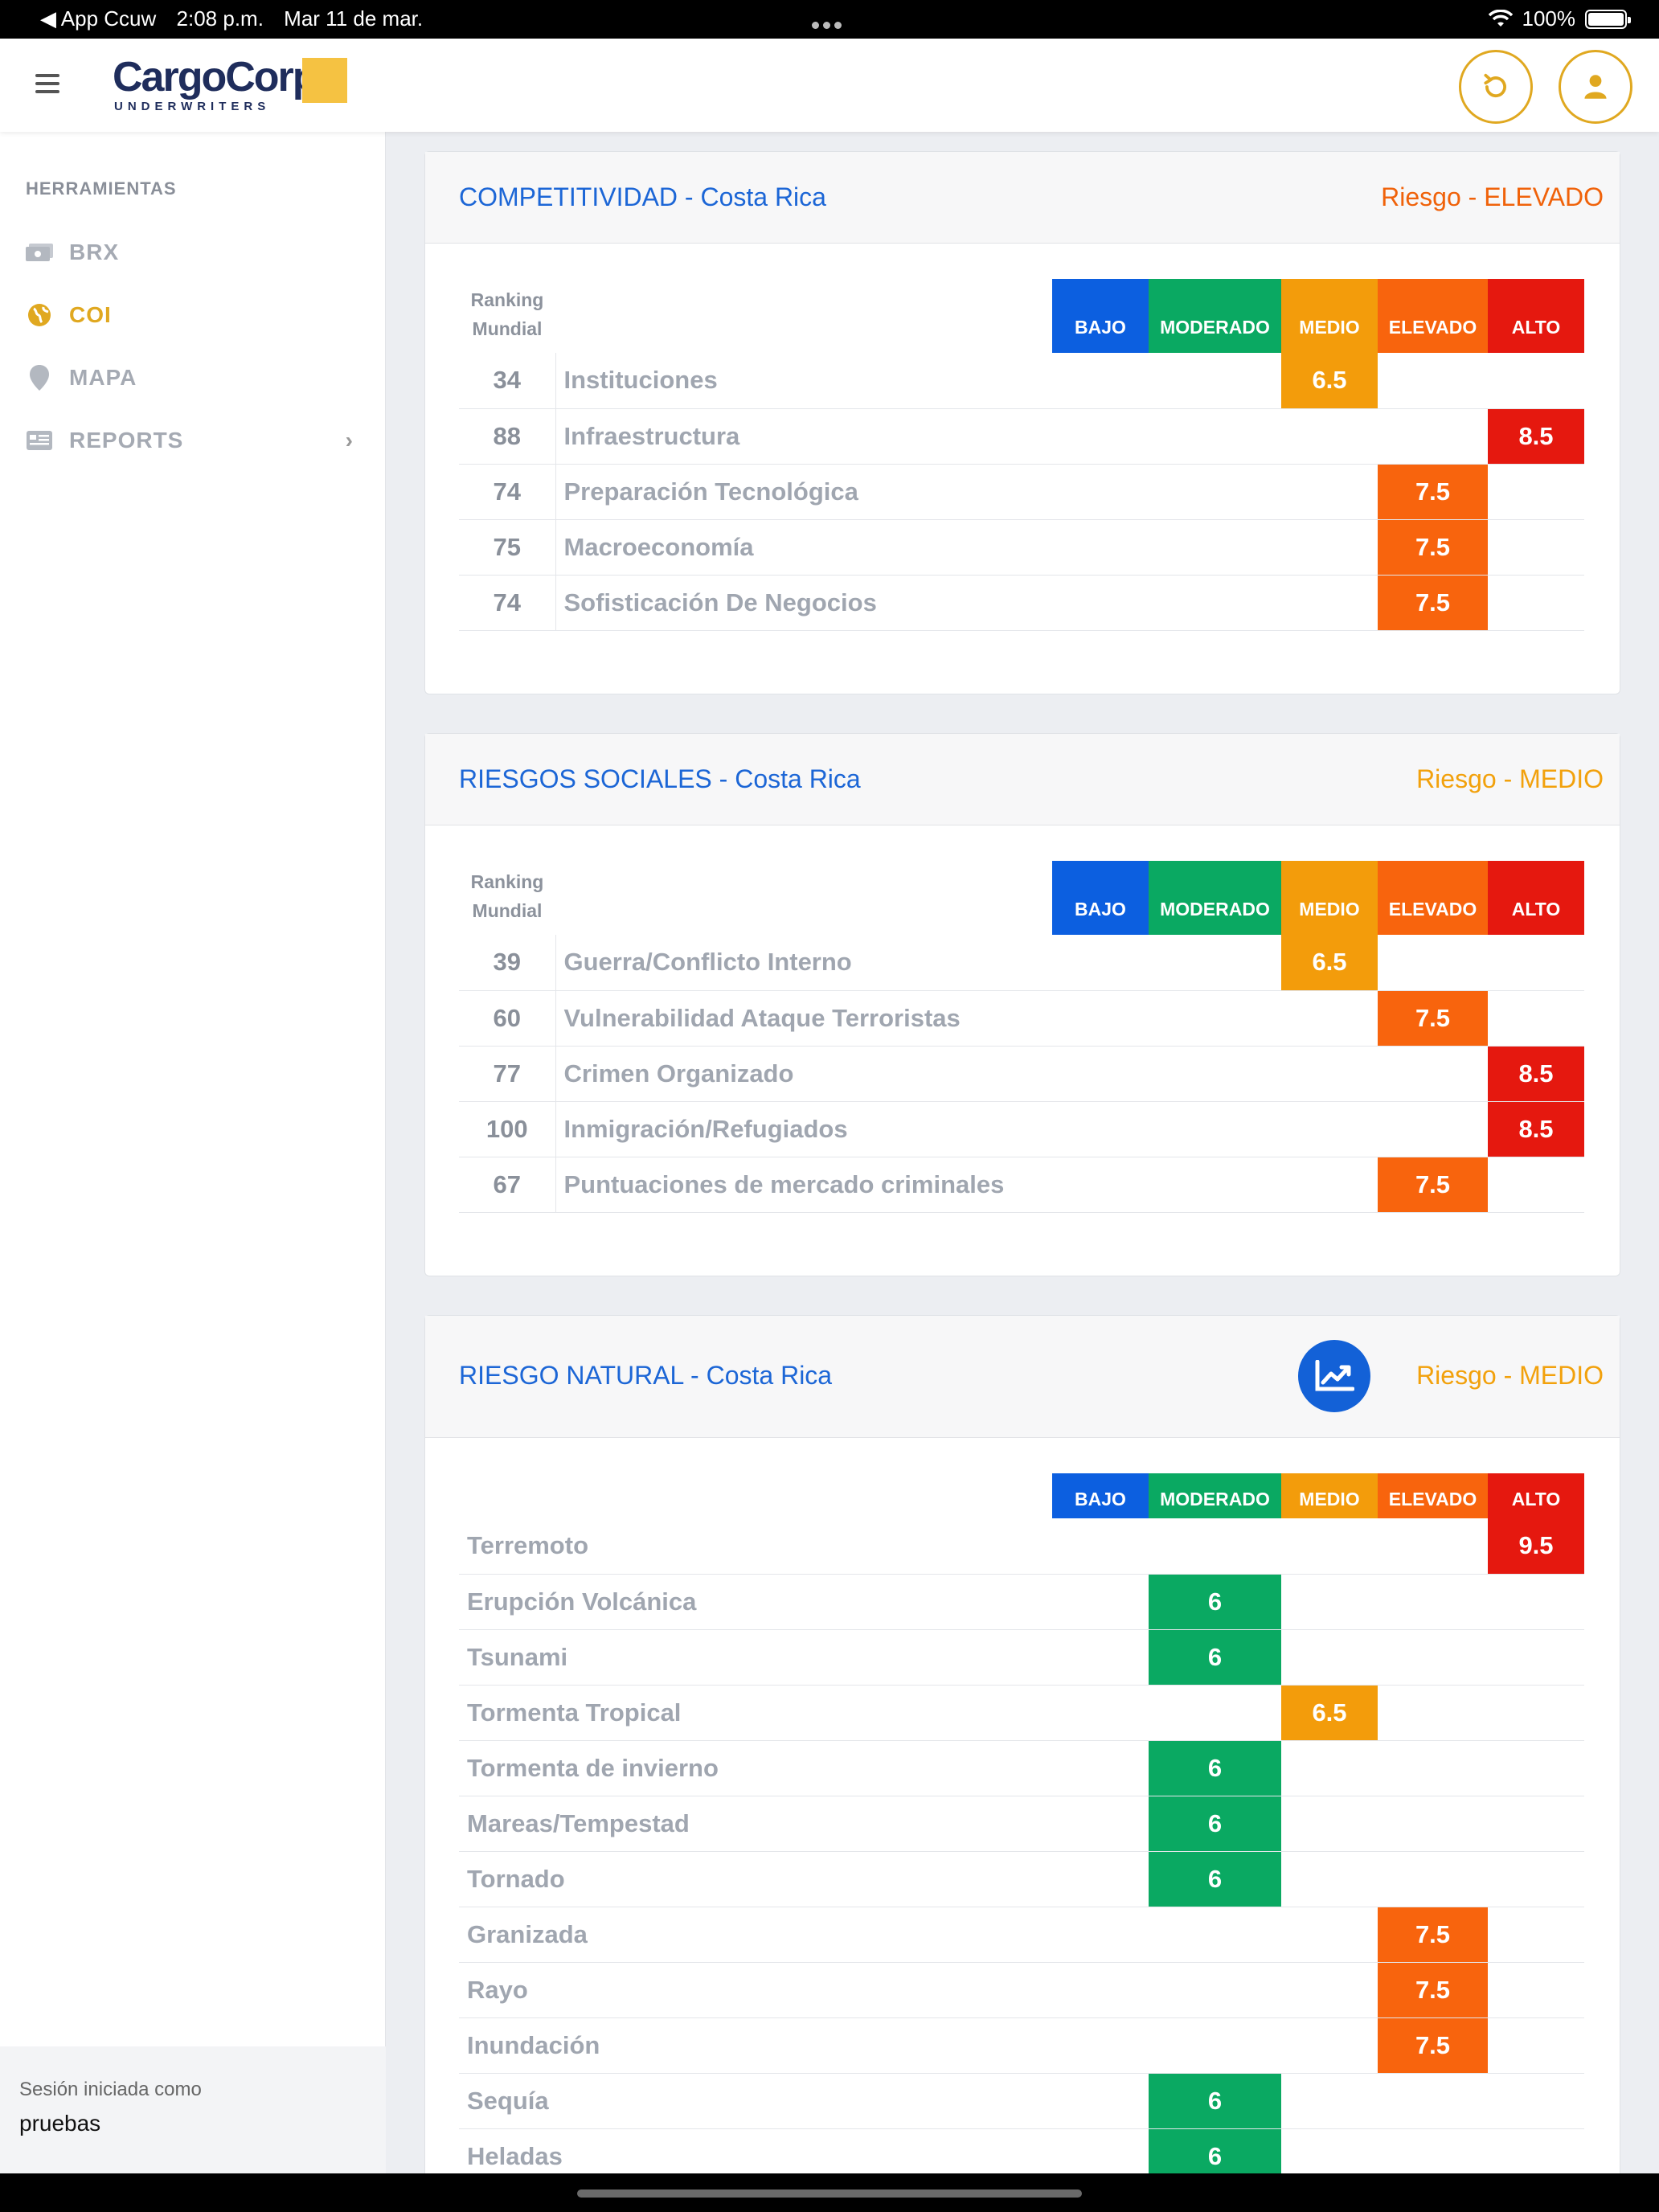 Image resolution: width=1659 pixels, height=2212 pixels. I want to click on map-pin-icon, so click(39, 377).